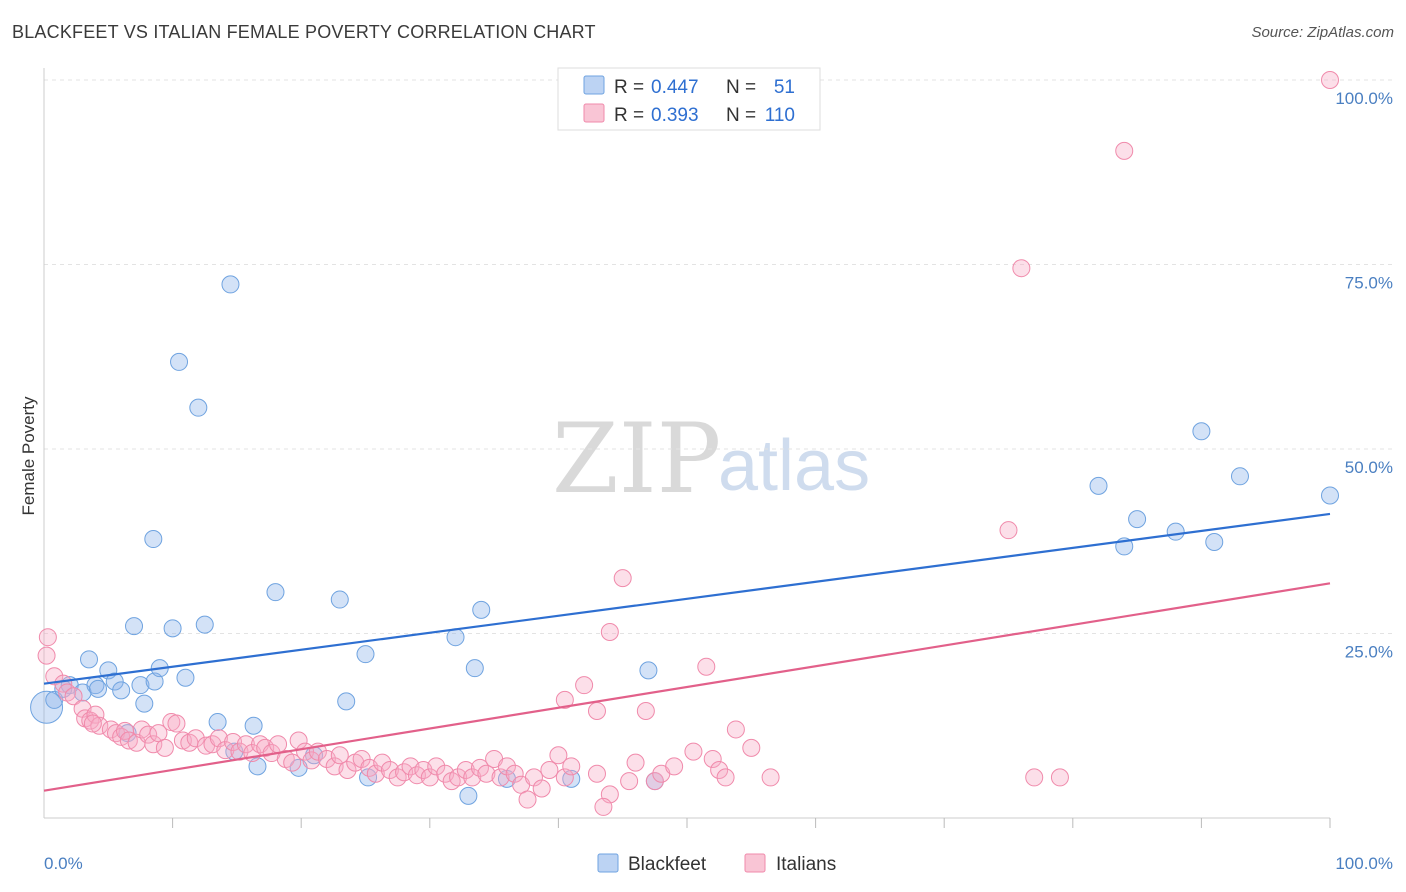 The image size is (1406, 892). Describe the element at coordinates (629, 115) in the screenshot. I see `italians-r-label: R =` at that location.